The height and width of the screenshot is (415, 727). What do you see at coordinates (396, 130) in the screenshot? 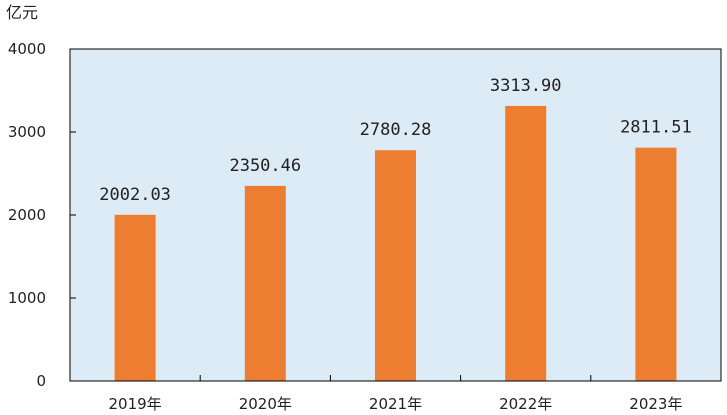
I see `bar-value-label: 2780.28` at bounding box center [396, 130].